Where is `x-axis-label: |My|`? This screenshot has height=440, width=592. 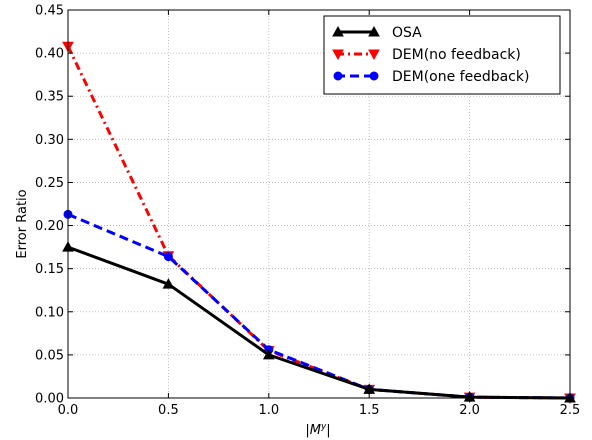 x-axis-label: |My| is located at coordinates (317, 430).